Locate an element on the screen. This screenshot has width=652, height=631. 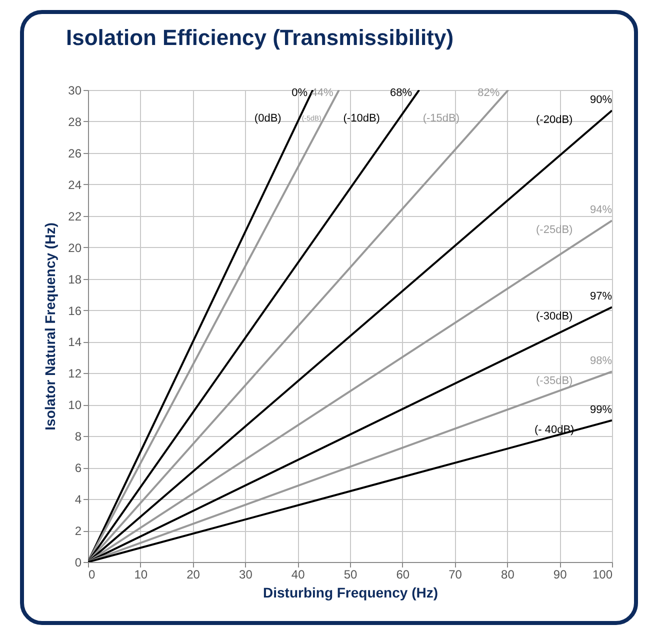
series-label: 44% is located at coordinates (322, 92).